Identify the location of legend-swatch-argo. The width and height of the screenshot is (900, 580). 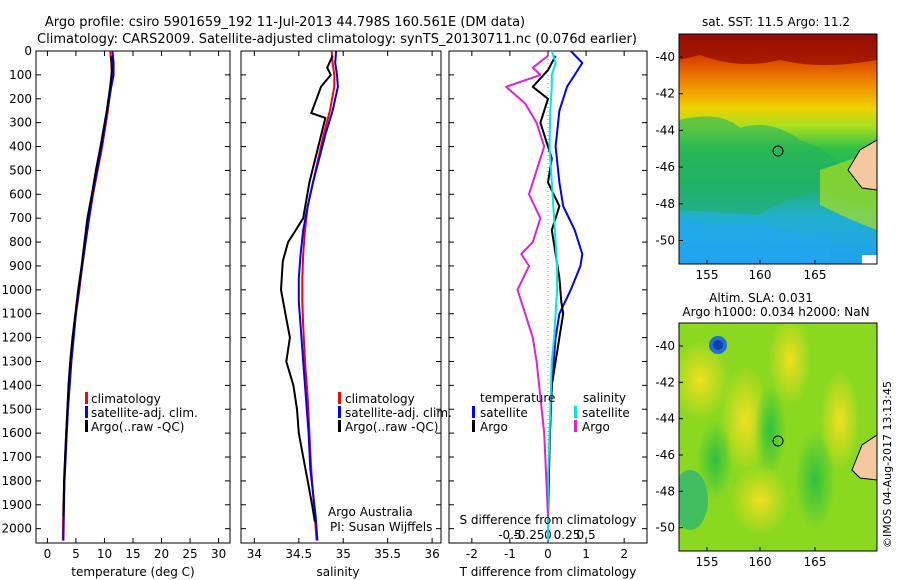
(86, 426).